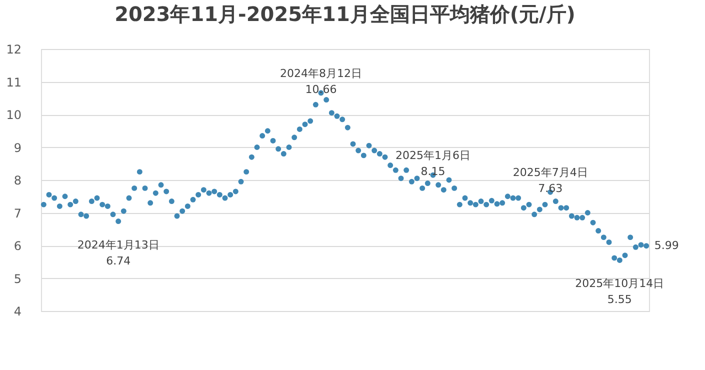 The height and width of the screenshot is (370, 705). What do you see at coordinates (433, 163) in the screenshot?
I see `annotation: 2025年1月6日 8.15` at bounding box center [433, 163].